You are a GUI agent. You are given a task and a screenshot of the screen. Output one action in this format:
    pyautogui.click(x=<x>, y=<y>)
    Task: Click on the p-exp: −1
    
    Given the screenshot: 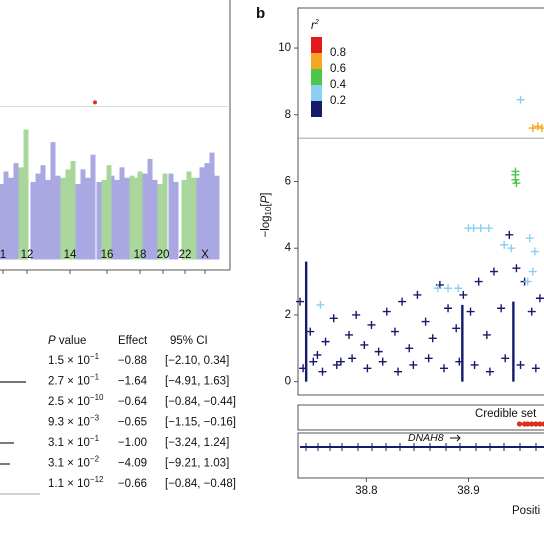 What is the action you would take?
    pyautogui.click(x=95, y=377)
    